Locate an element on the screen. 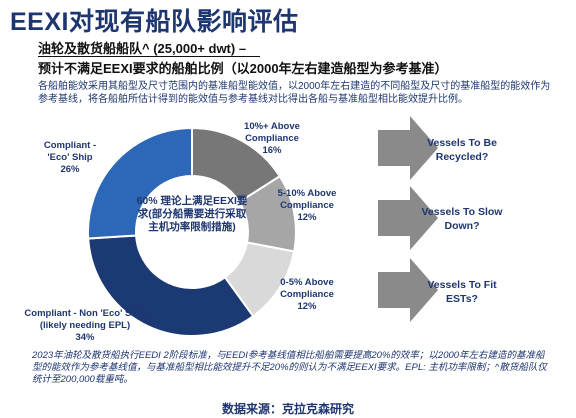 The image size is (576, 418). label-0-5-above-line2: Compliance is located at coordinates (307, 294).